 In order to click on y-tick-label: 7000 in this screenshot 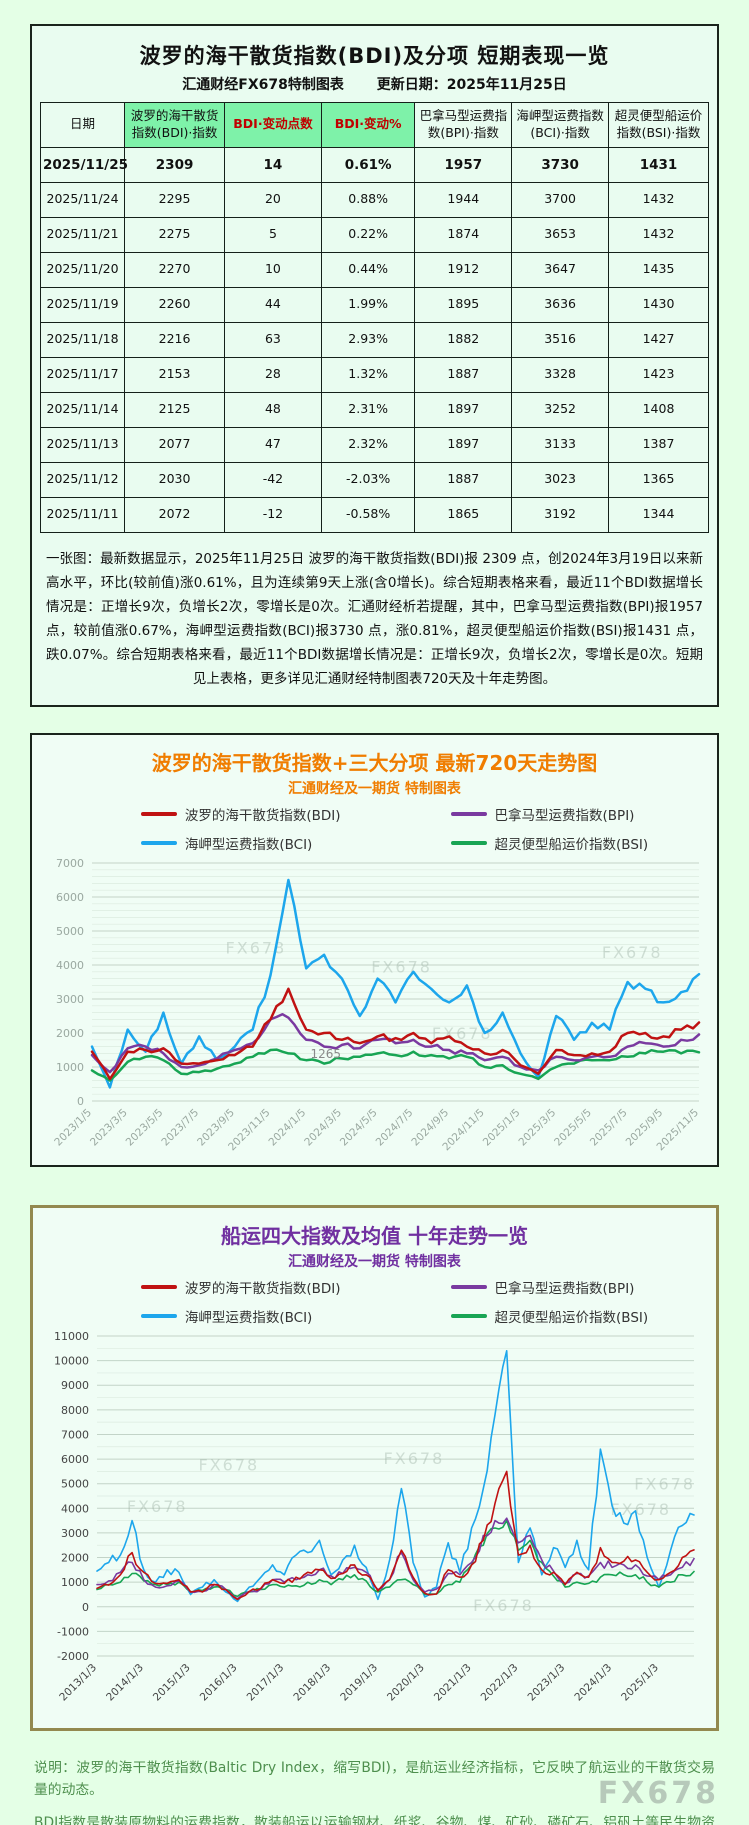, I will do `click(75, 1434)`.